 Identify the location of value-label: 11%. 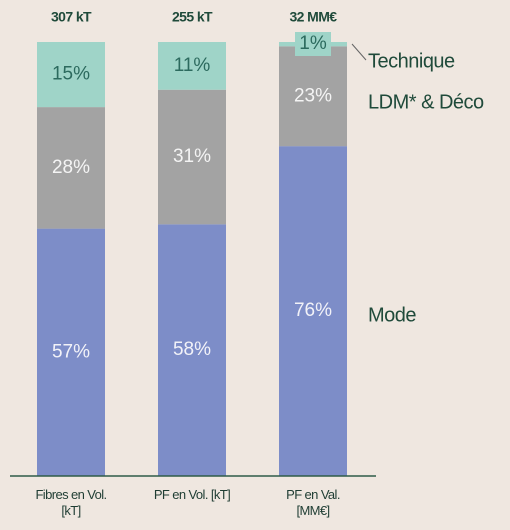
(192, 65).